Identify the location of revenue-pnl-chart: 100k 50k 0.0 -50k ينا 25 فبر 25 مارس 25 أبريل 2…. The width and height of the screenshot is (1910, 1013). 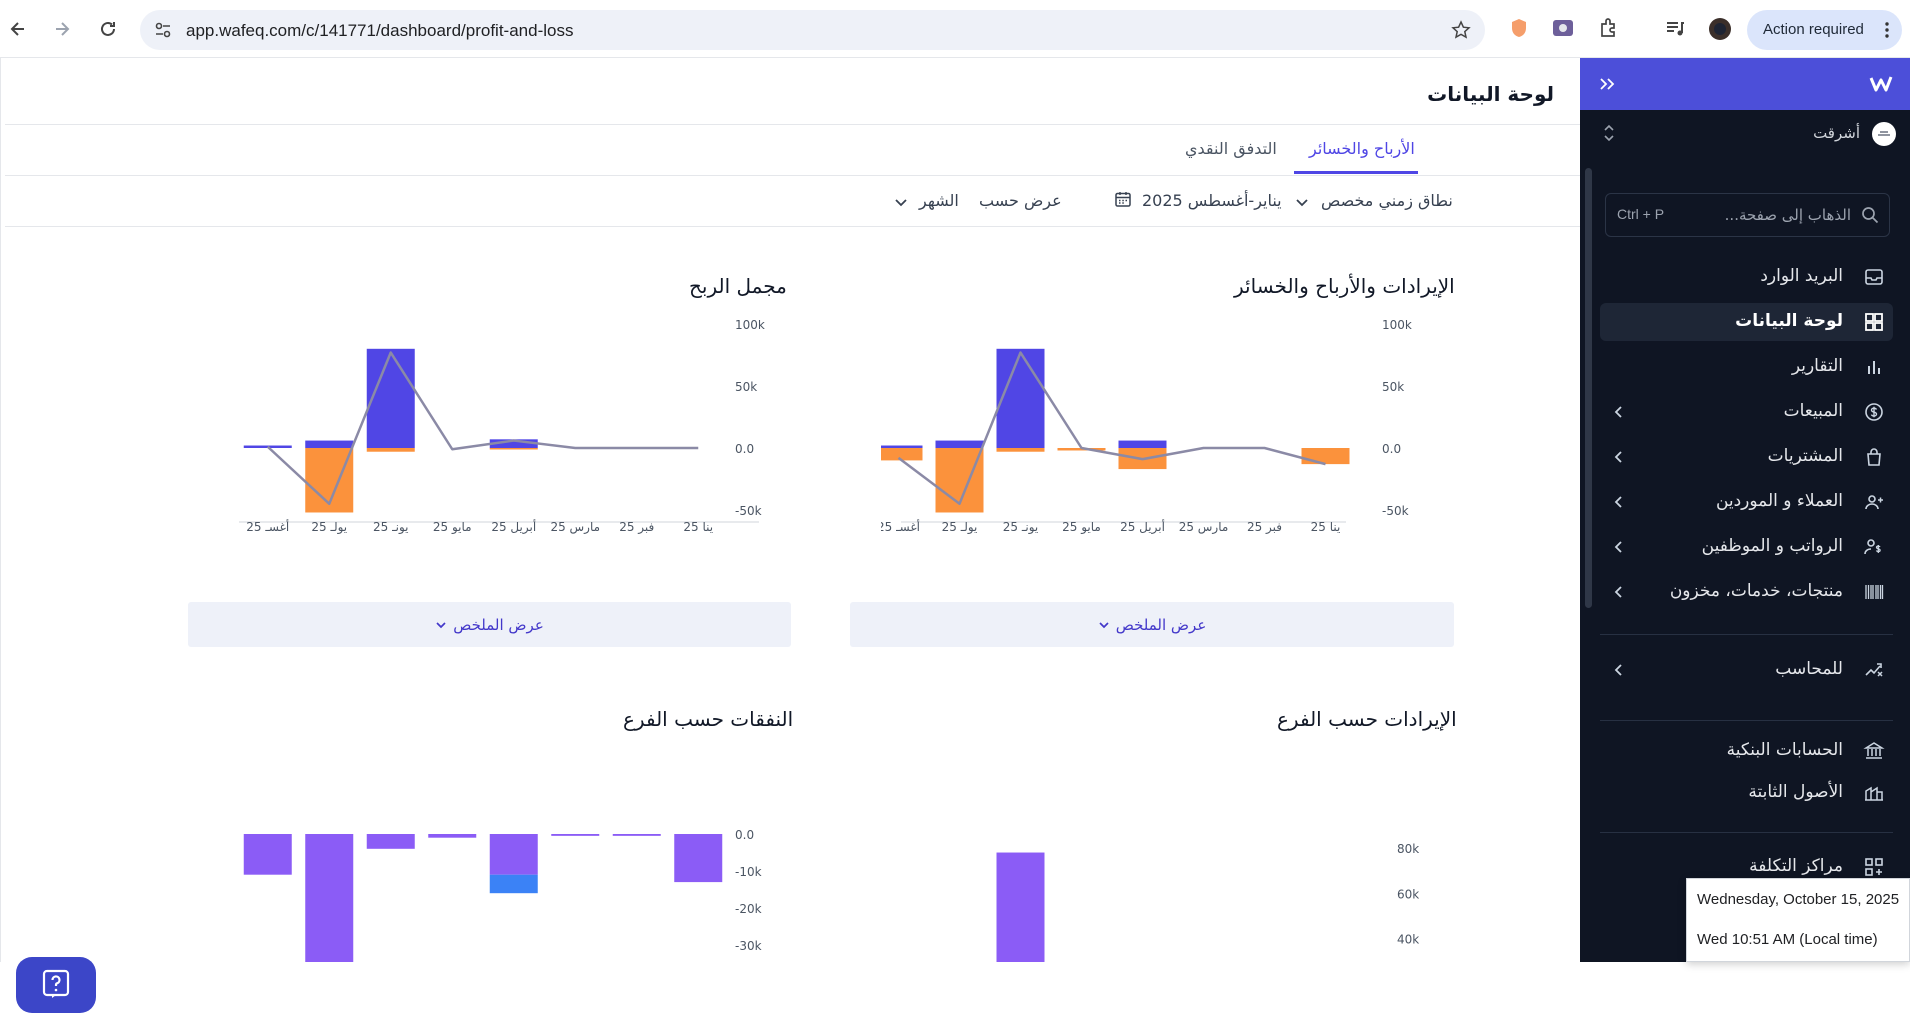
(1146, 427).